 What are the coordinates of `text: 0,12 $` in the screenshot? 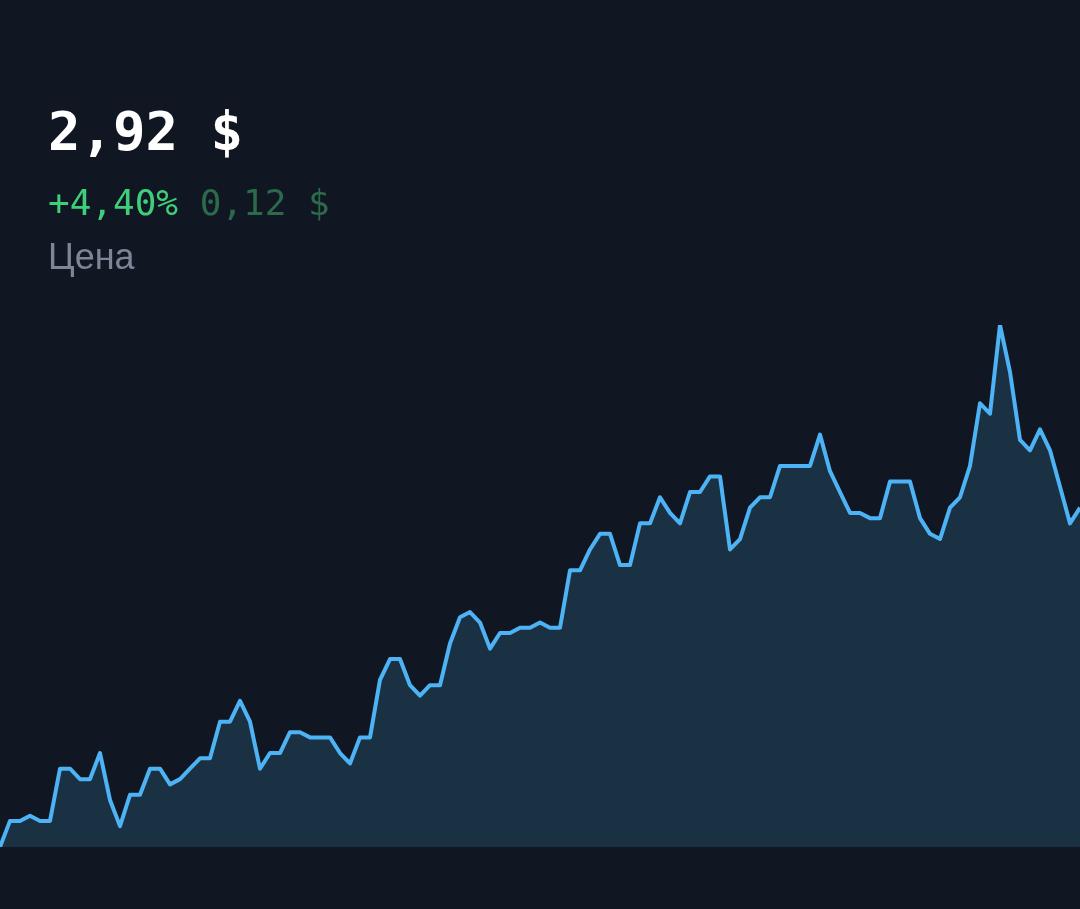 It's located at (264, 202).